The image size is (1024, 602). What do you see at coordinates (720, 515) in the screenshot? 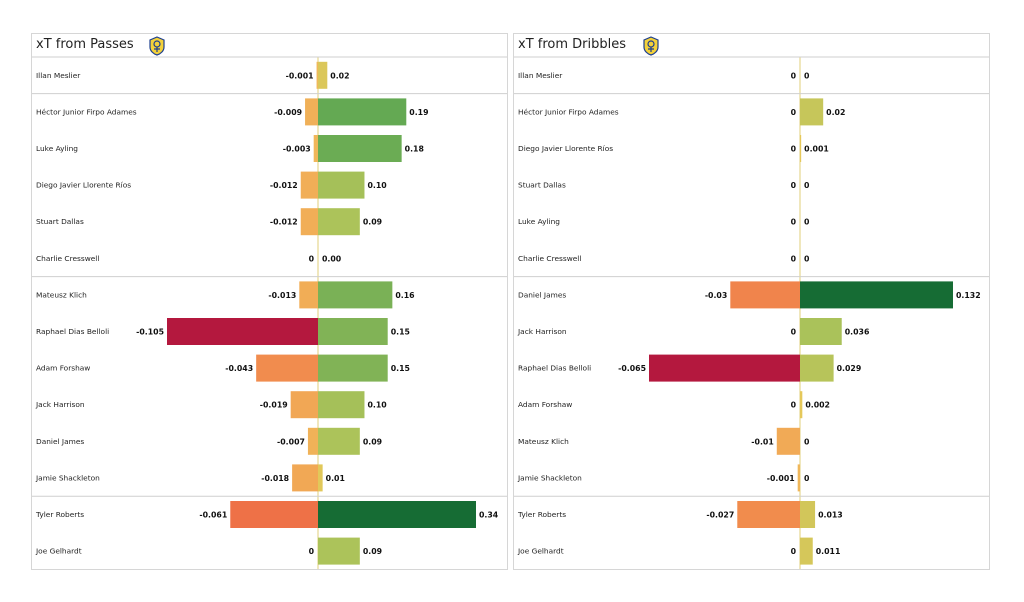
I see `negative-value-label: -0.027` at bounding box center [720, 515].